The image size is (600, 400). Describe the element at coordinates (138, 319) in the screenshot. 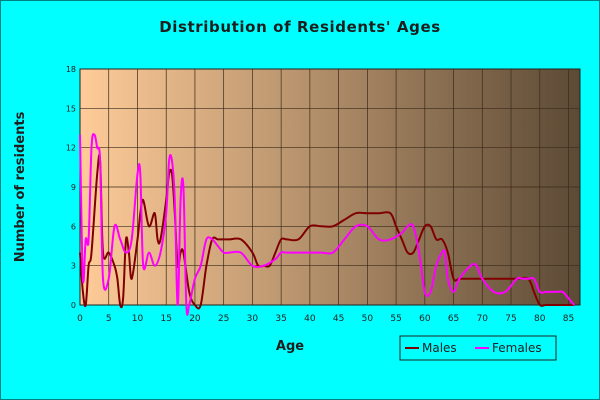

I see `x-tick-label: 10` at that location.